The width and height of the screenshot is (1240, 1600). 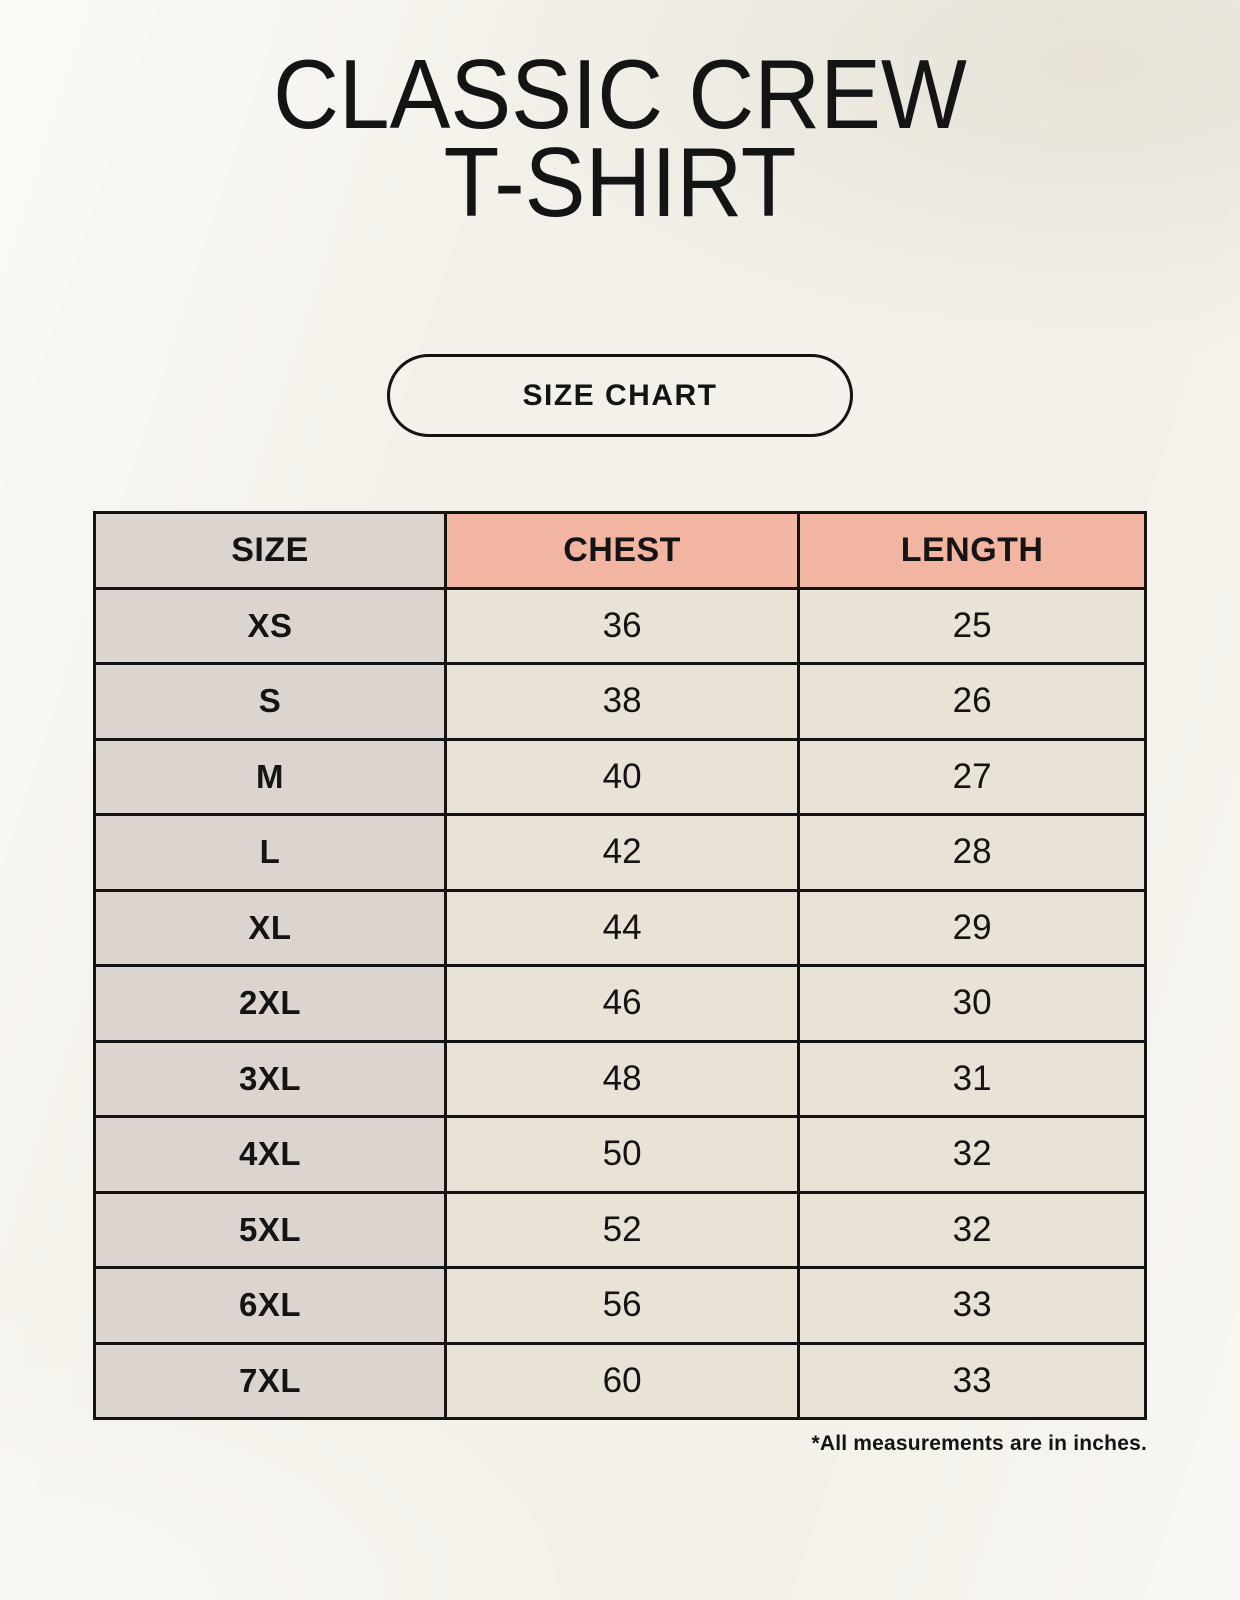 I want to click on size-label: L, so click(x=270, y=852).